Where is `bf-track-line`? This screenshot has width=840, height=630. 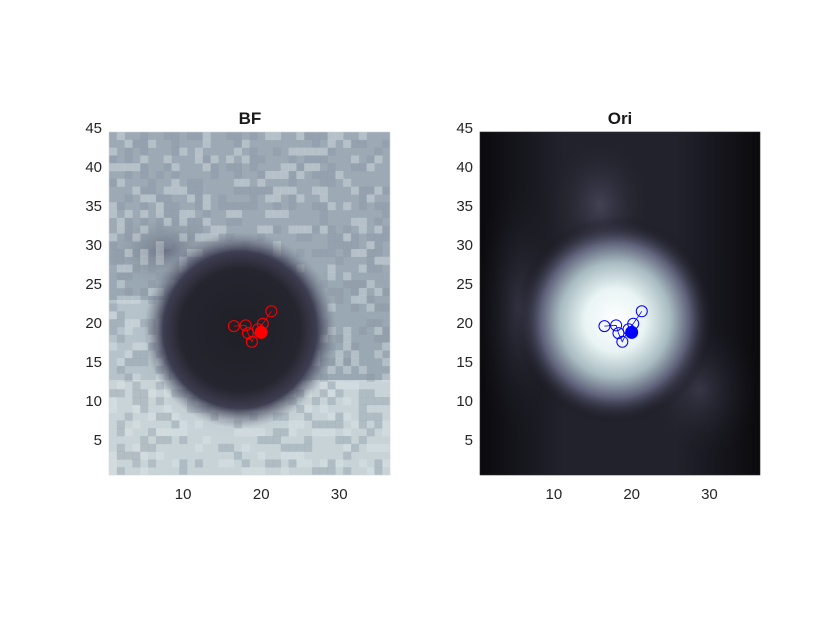 bf-track-line is located at coordinates (252, 327).